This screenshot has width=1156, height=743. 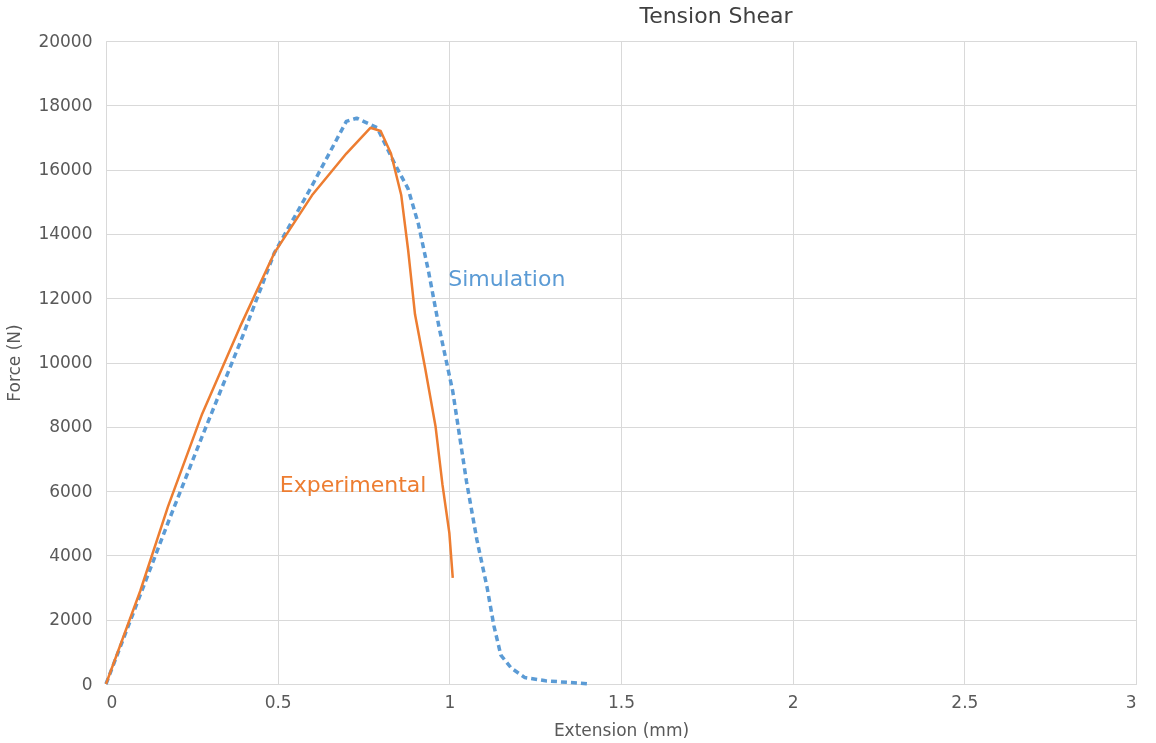 I want to click on y-tick-label: 20000, so click(x=65, y=40).